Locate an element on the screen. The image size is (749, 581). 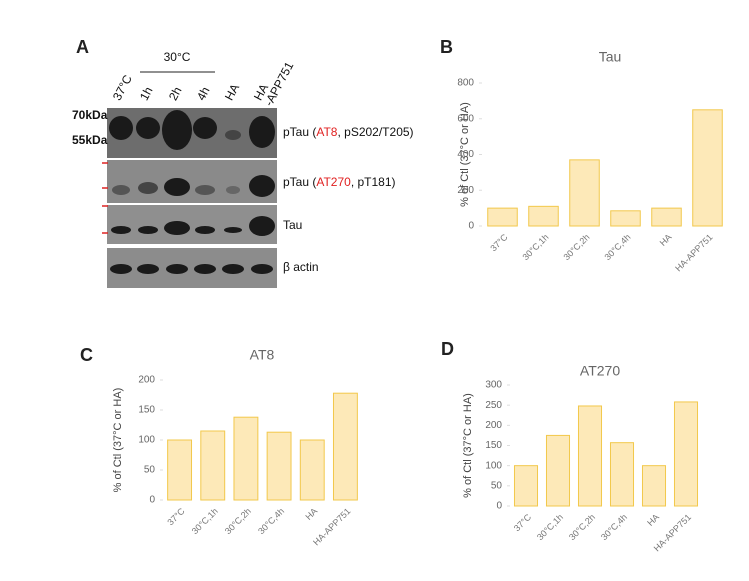
lane-label: 4h is located at coordinates (203, 94).